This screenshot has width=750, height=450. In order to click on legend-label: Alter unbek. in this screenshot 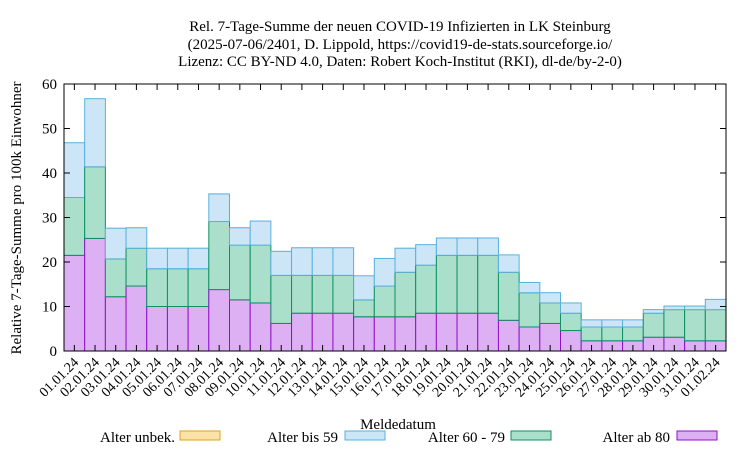, I will do `click(137, 438)`.